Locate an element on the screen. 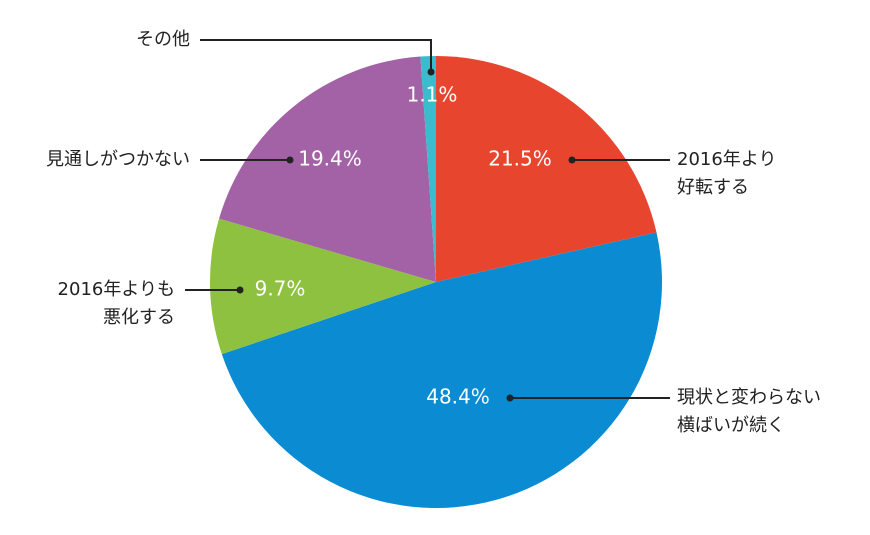 This screenshot has height=535, width=870. category-label: 横ばいが続く is located at coordinates (731, 425).